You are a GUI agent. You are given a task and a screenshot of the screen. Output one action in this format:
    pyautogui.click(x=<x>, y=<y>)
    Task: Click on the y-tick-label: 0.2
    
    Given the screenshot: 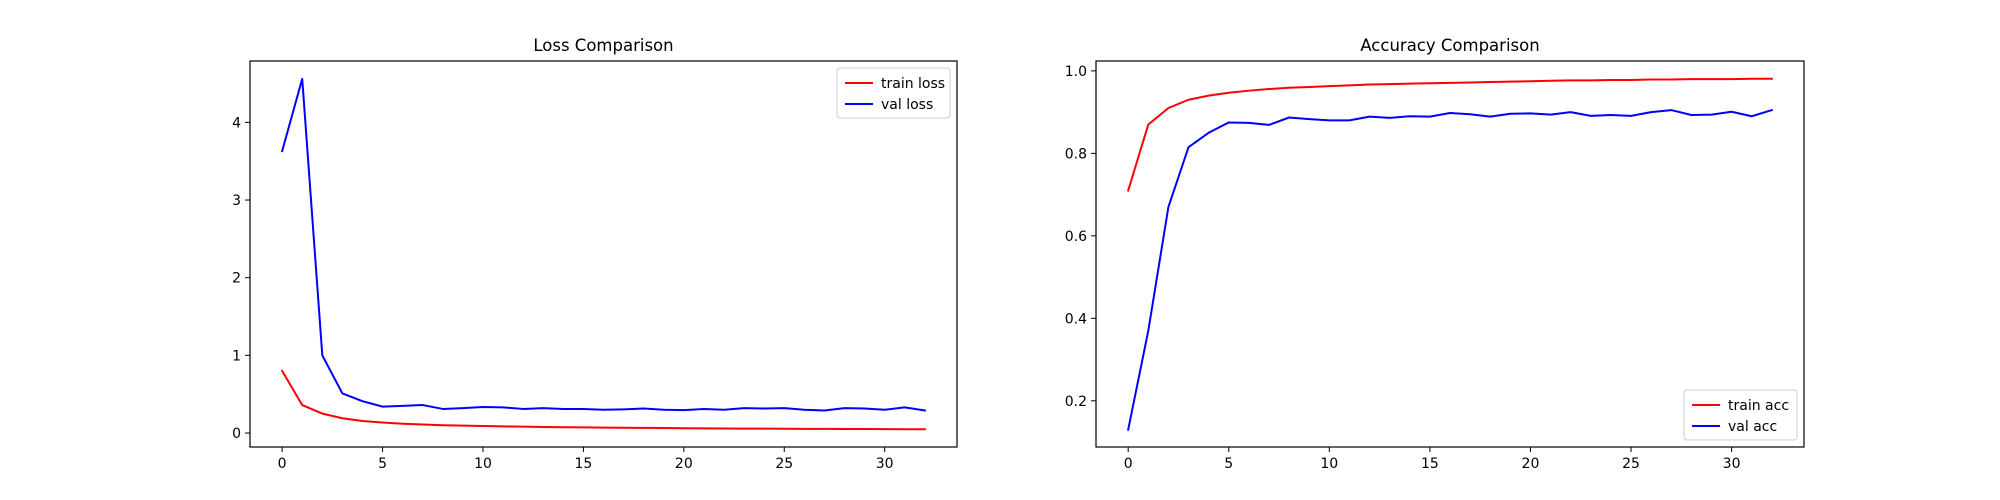 What is the action you would take?
    pyautogui.click(x=1076, y=402)
    